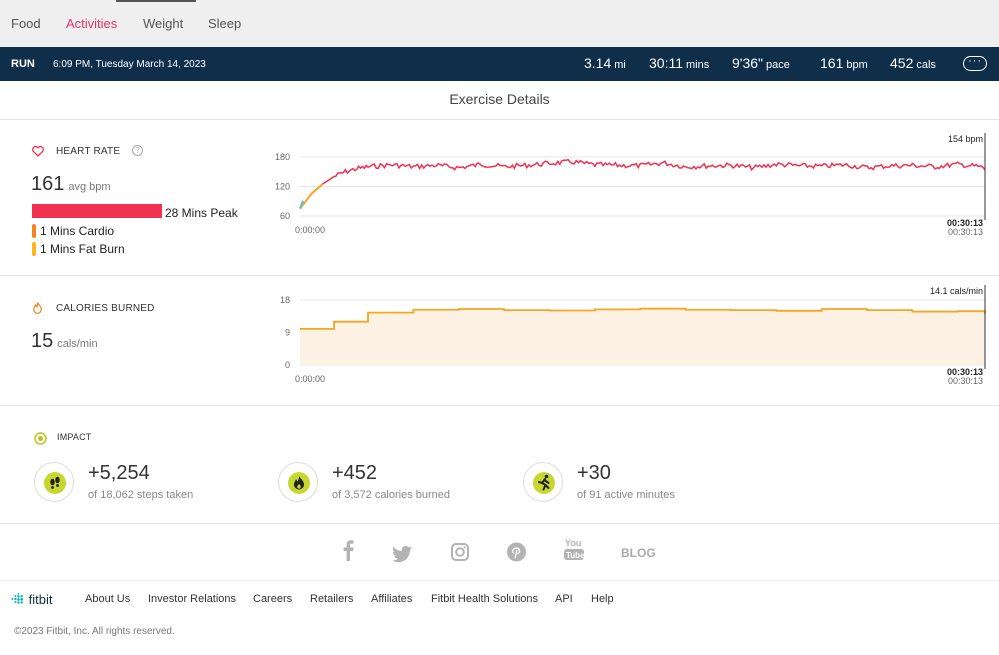 This screenshot has width=999, height=655. I want to click on zone-cardio-swatch, so click(34, 231).